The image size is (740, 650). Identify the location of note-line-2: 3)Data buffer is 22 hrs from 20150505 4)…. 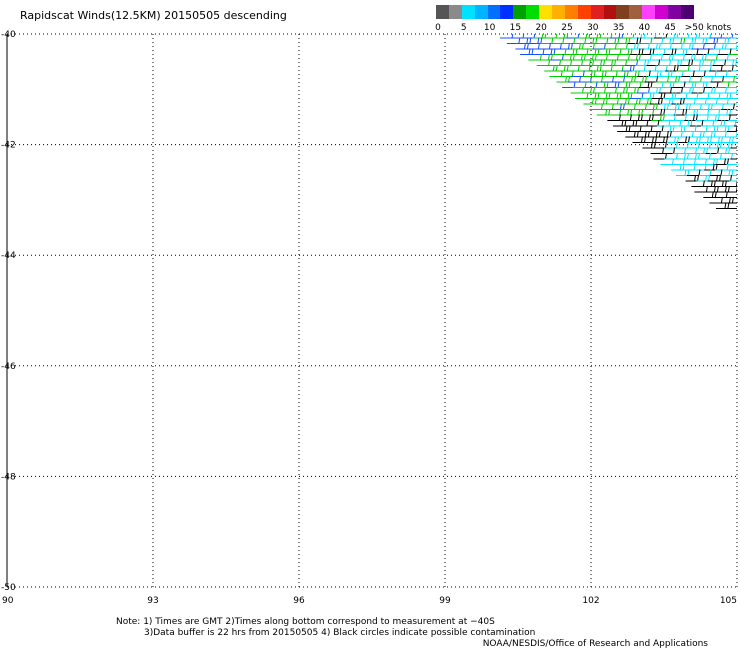
(340, 633).